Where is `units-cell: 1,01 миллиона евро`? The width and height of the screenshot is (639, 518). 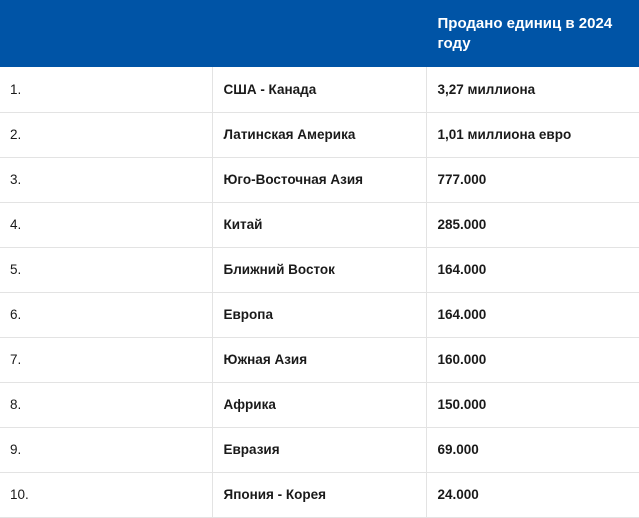 units-cell: 1,01 миллиона евро is located at coordinates (532, 135).